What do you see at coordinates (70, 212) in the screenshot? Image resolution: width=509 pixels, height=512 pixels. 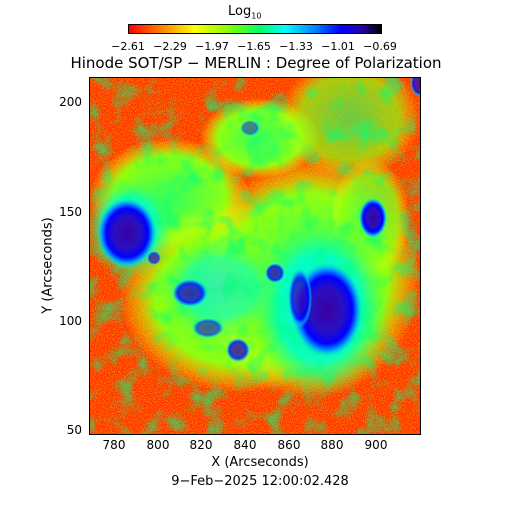 I see `y-tick: 150` at bounding box center [70, 212].